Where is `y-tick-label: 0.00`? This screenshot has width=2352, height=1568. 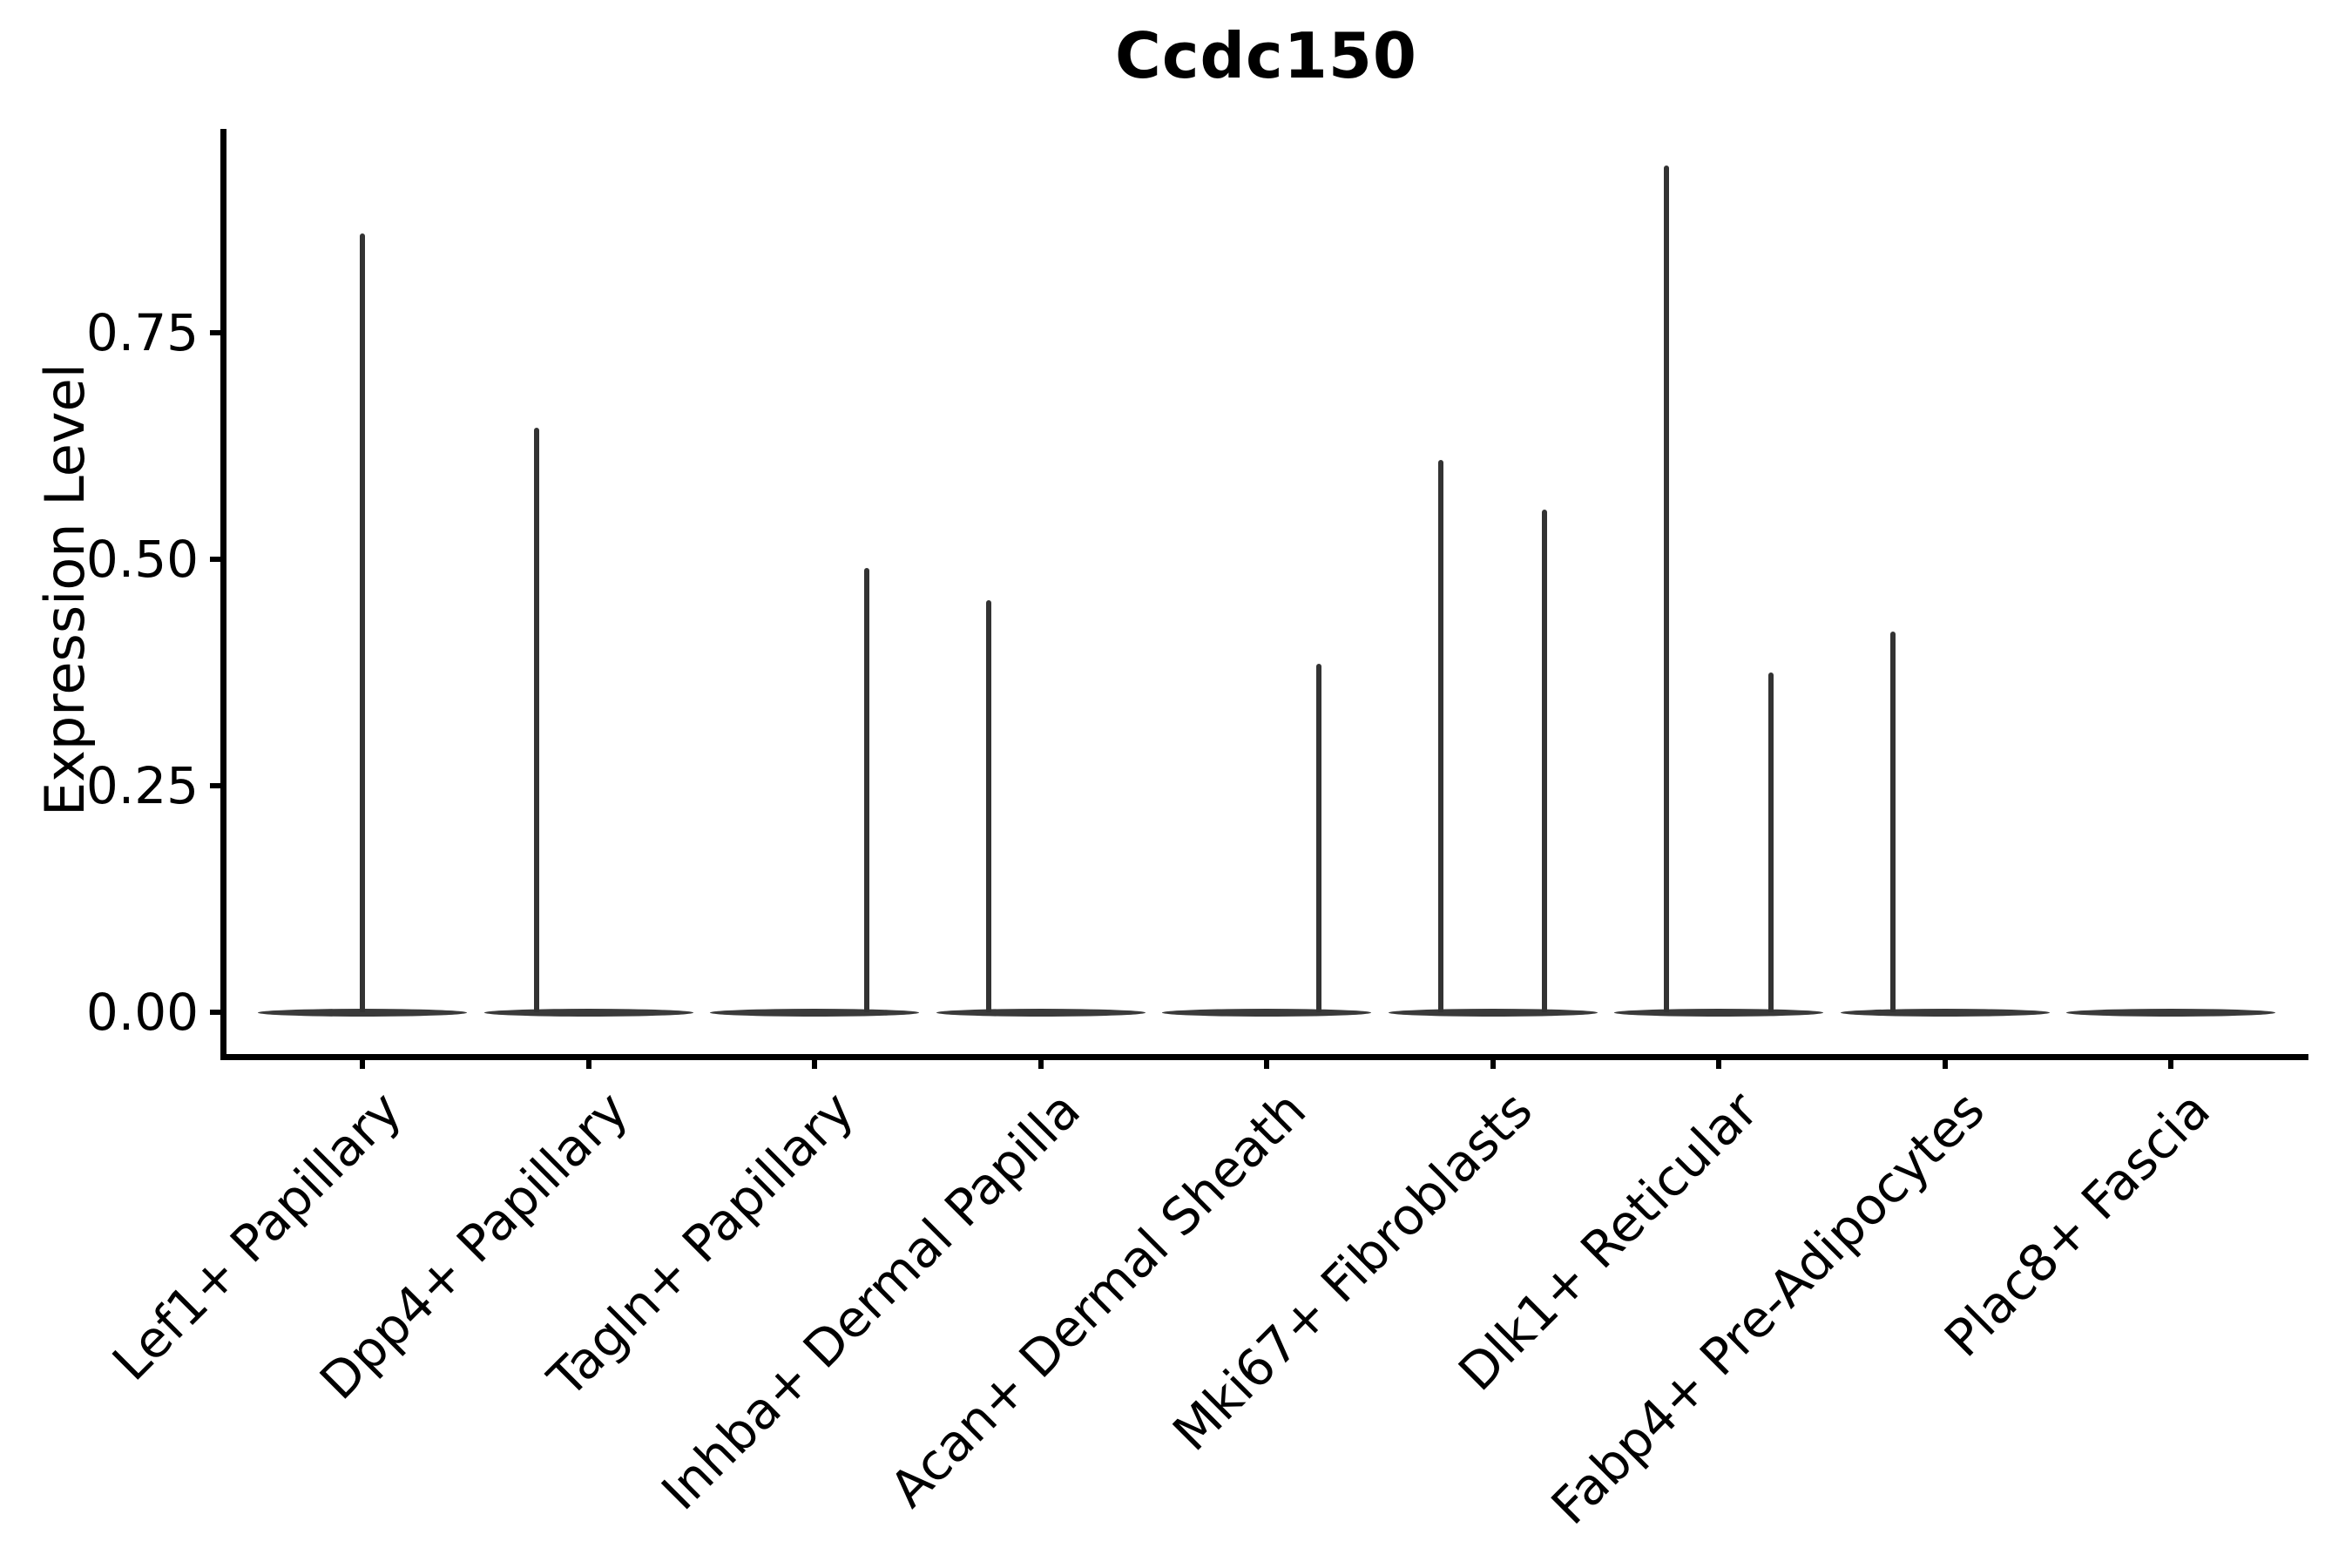 y-tick-label: 0.00 is located at coordinates (142, 1013).